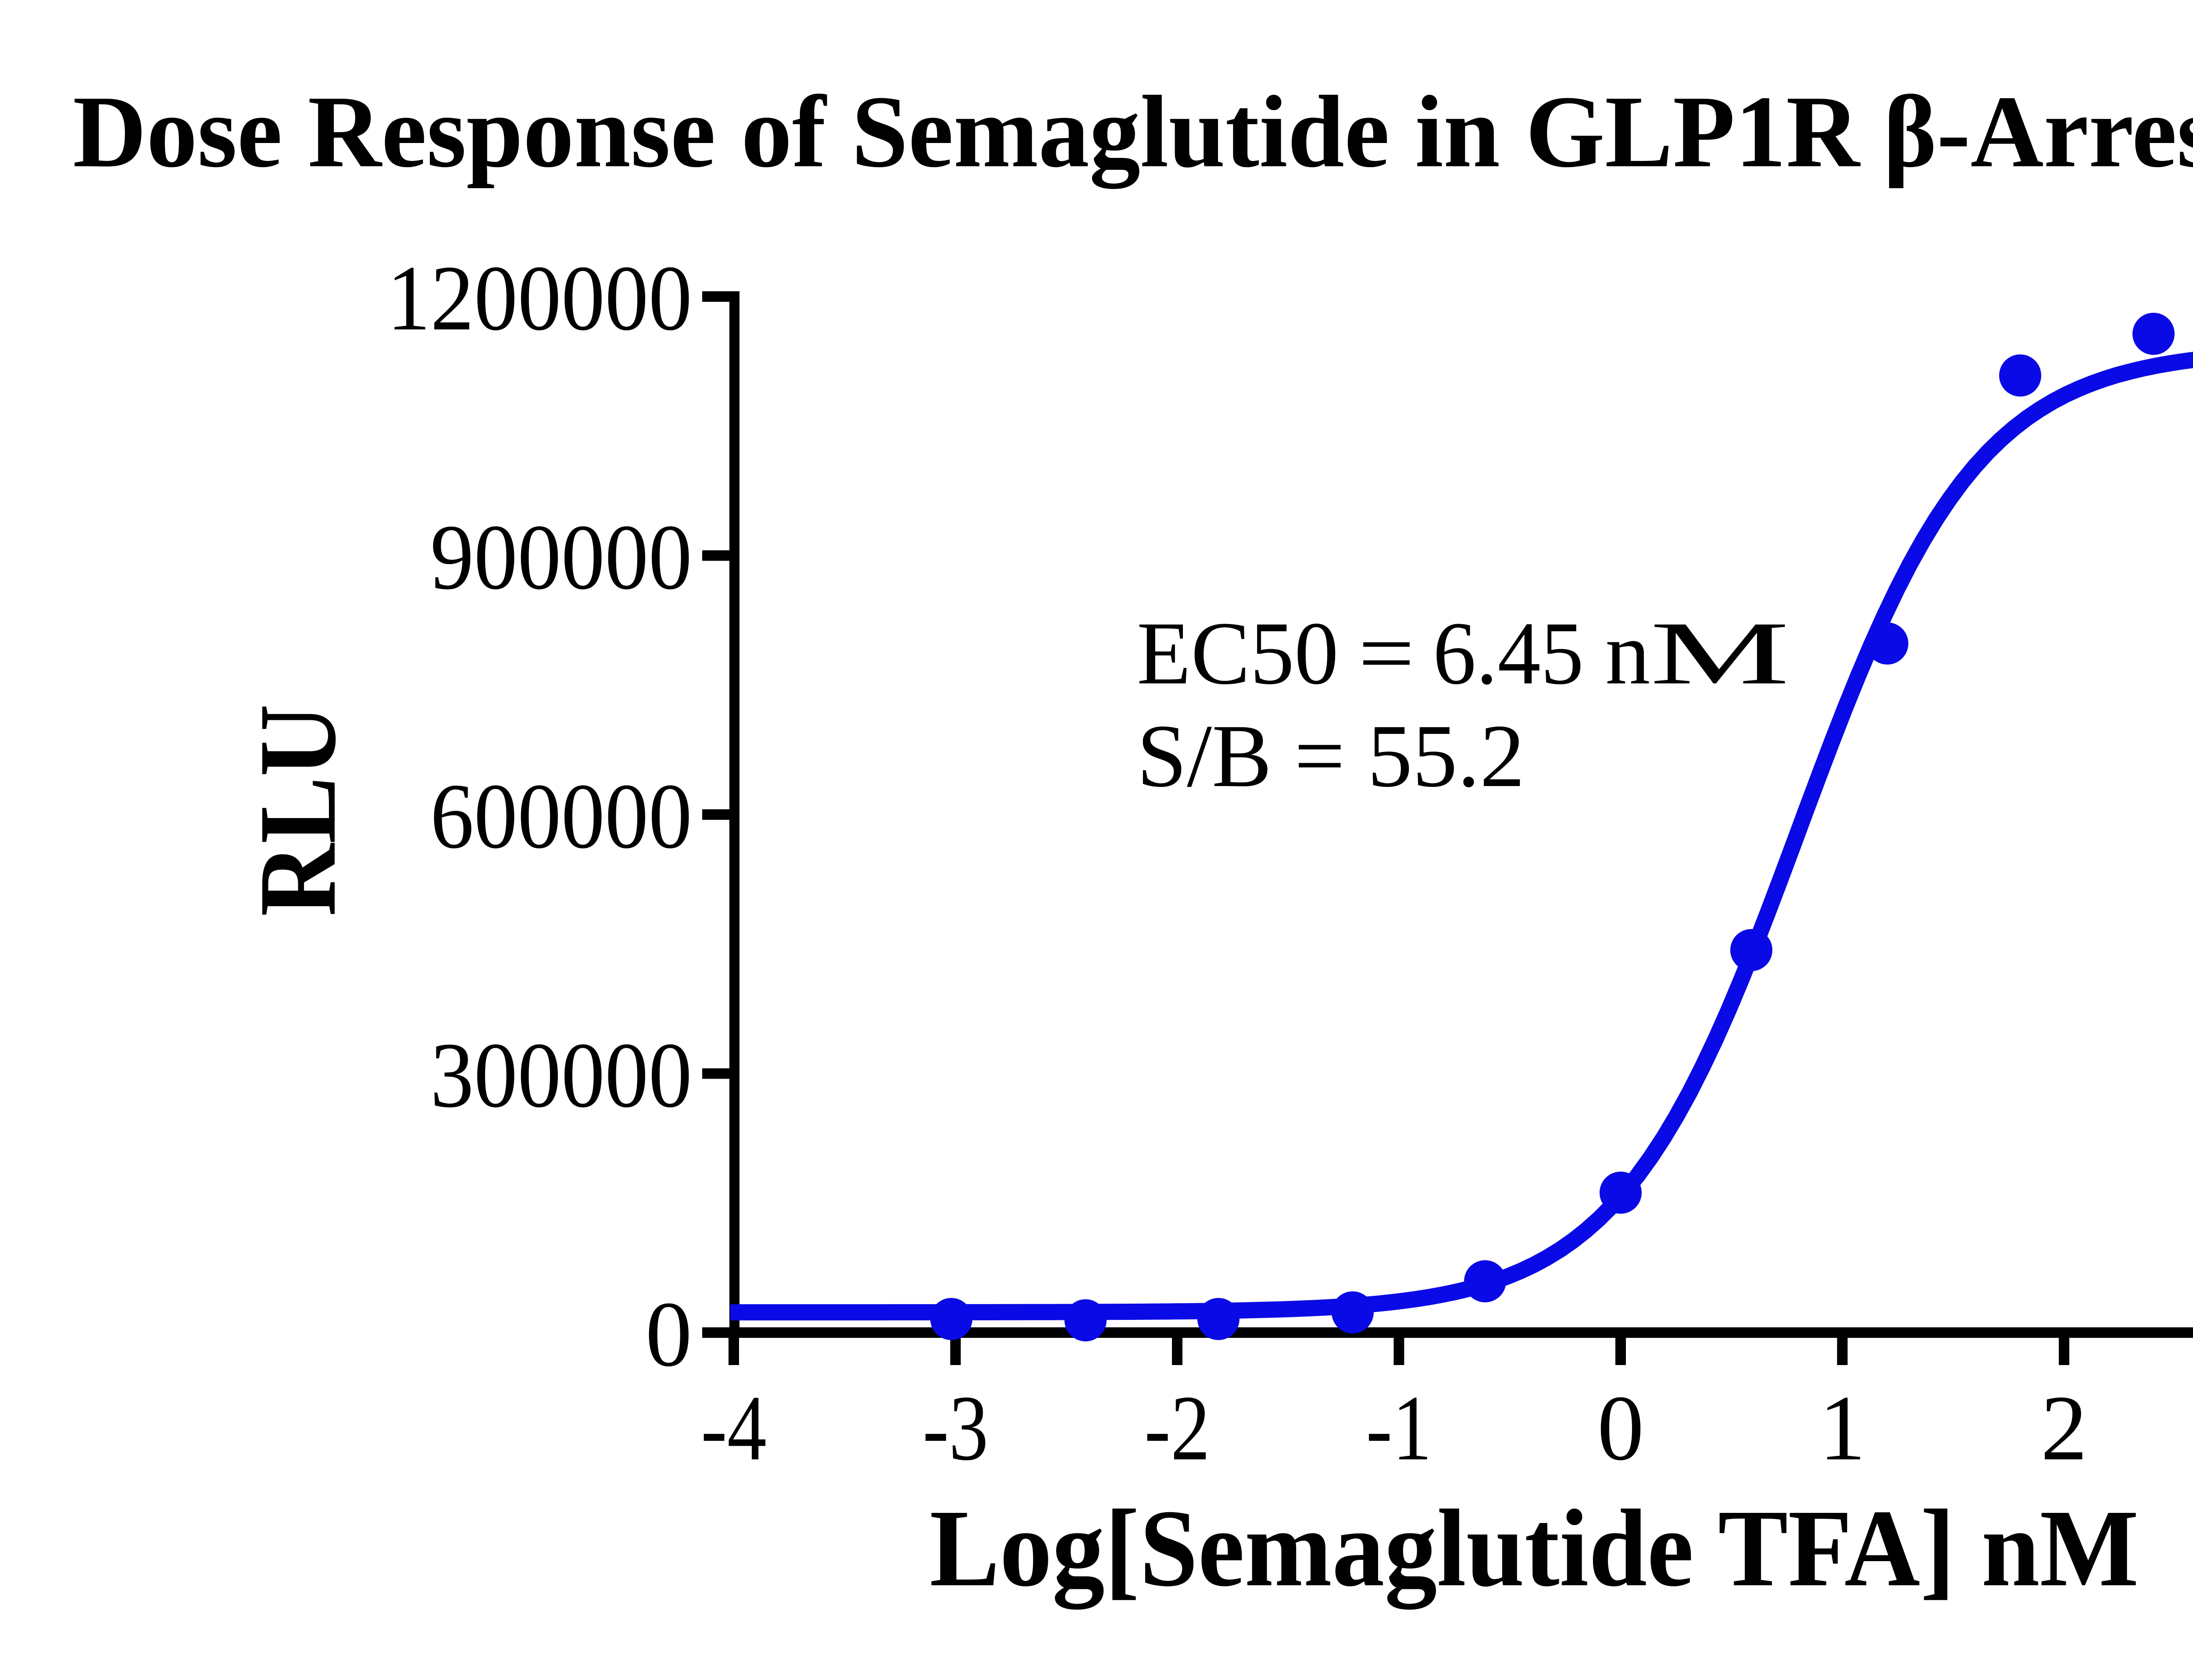  I want to click on svg-text: -3, so click(956, 1428).